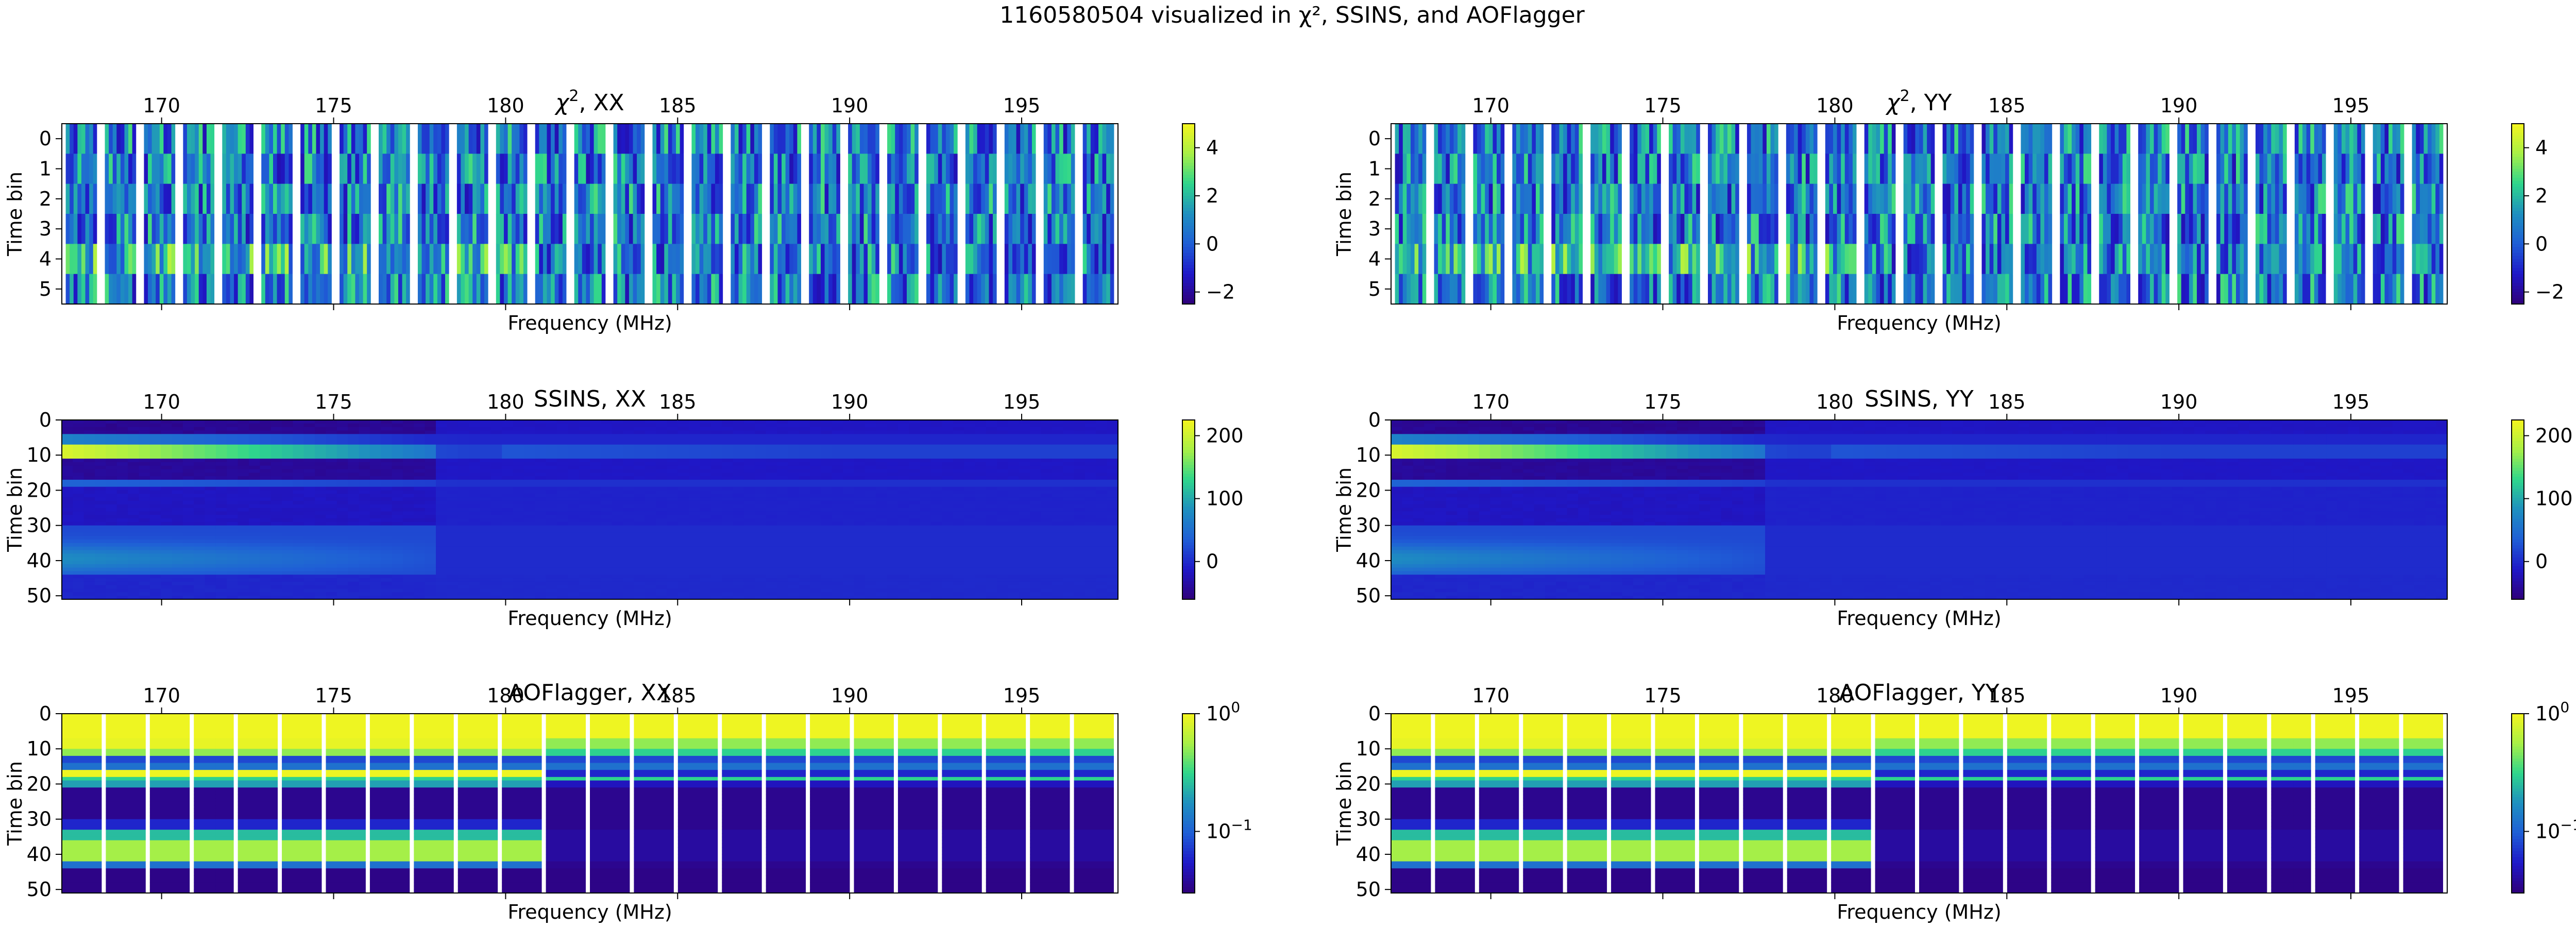 The height and width of the screenshot is (927, 2576). Describe the element at coordinates (589, 101) in the screenshot. I see `chart-title: χ2, XX` at that location.